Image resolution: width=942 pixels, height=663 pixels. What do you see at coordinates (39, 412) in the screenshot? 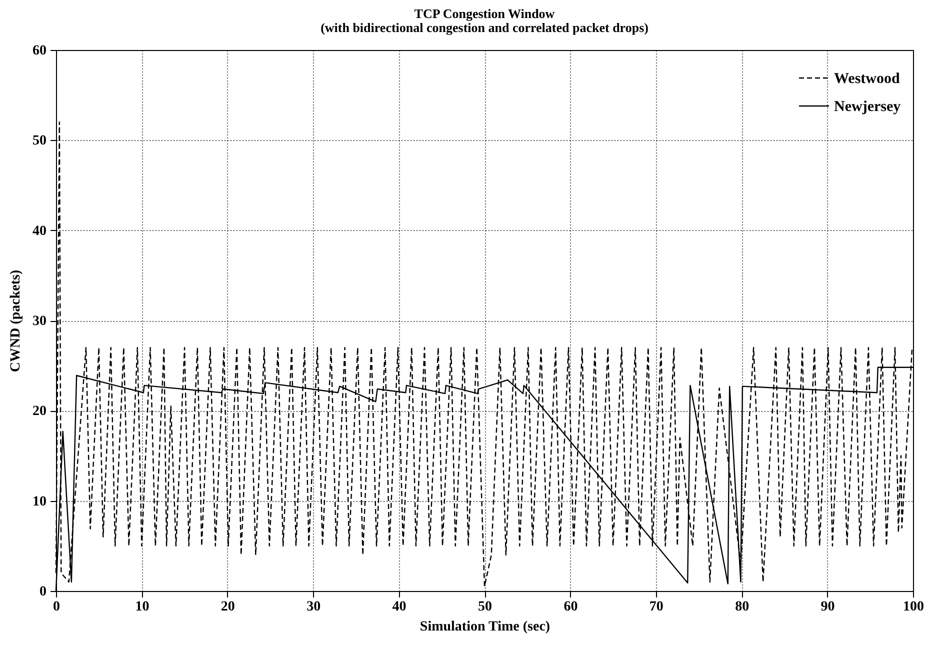
I see `y-tick-label: 20` at bounding box center [39, 412].